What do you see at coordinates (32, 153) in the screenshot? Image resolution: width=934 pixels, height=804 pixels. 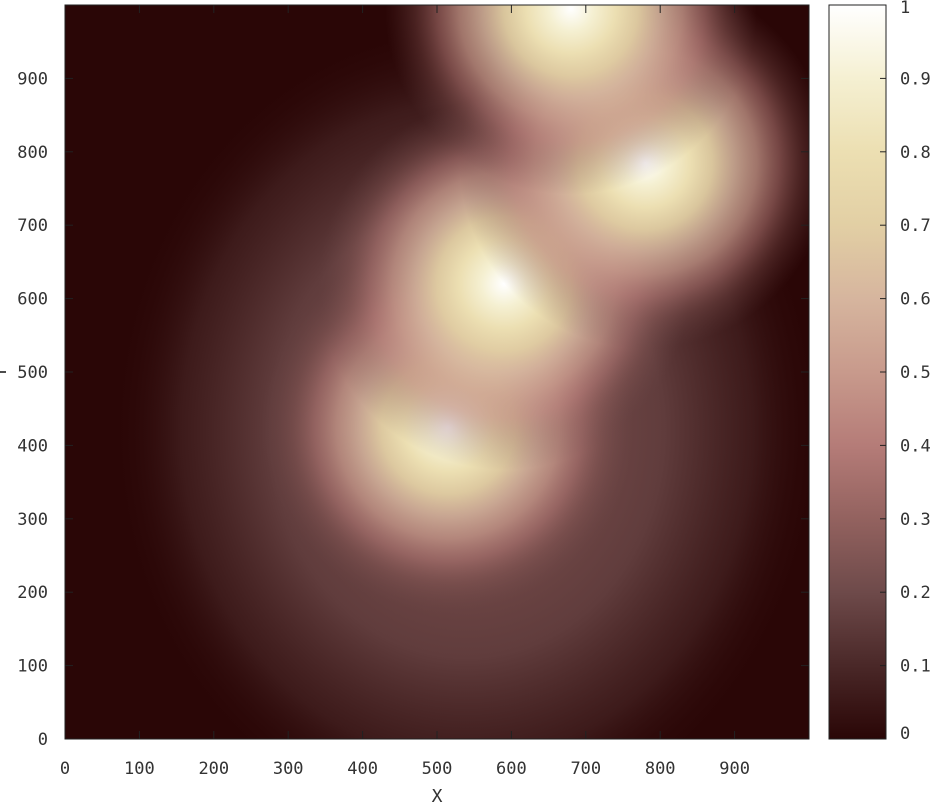 I see `y-tick-label: 800` at bounding box center [32, 153].